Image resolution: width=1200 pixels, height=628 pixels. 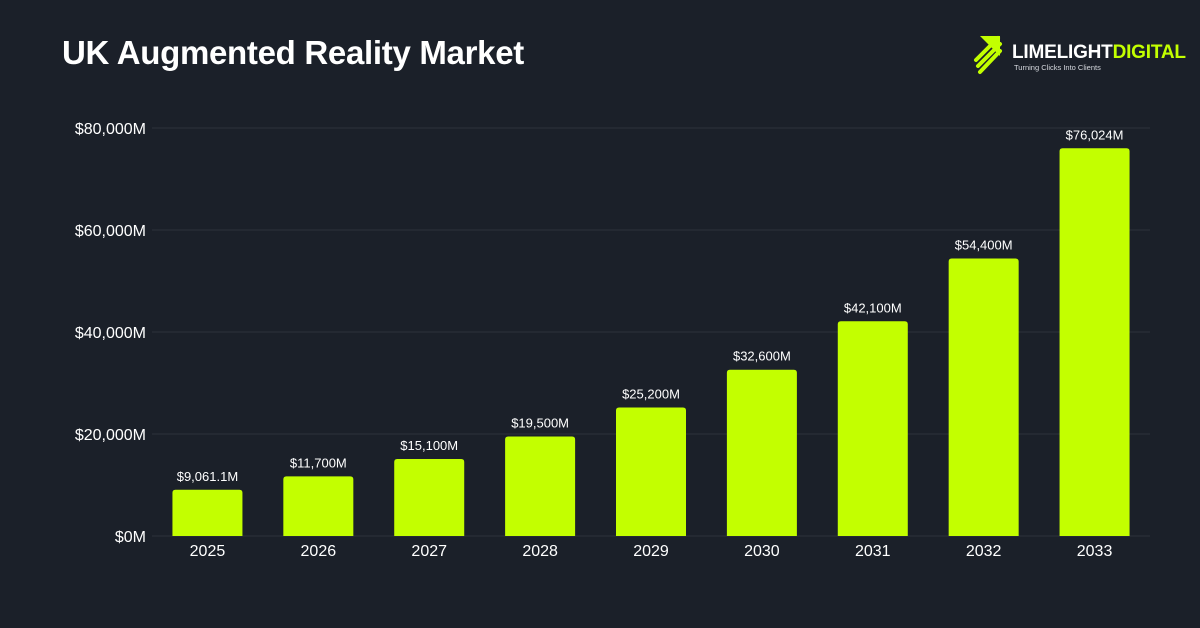 What do you see at coordinates (762, 551) in the screenshot?
I see `x-tick-label: 2030` at bounding box center [762, 551].